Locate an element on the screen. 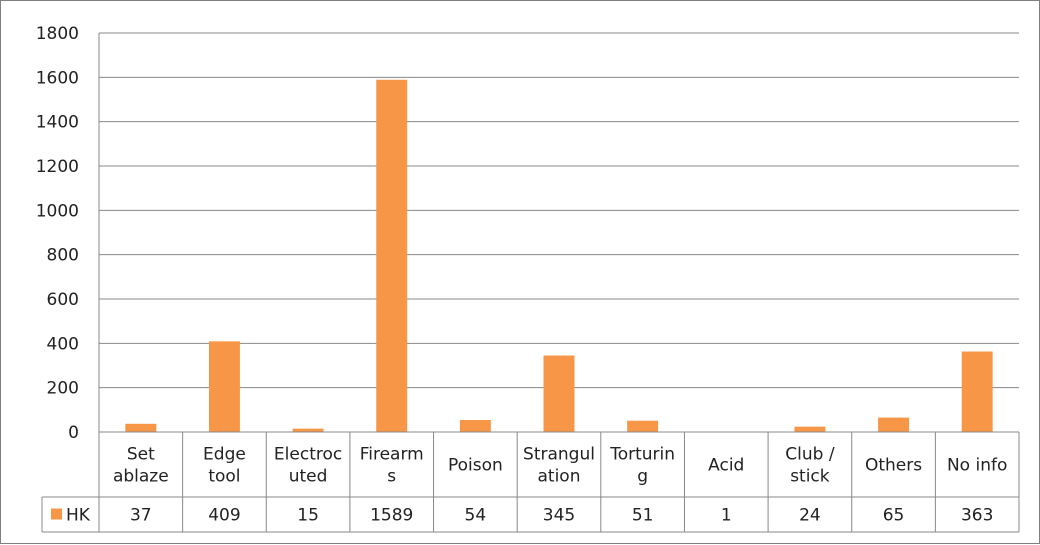 Image resolution: width=1040 pixels, height=545 pixels. y-tick-label: 200 is located at coordinates (63, 389).